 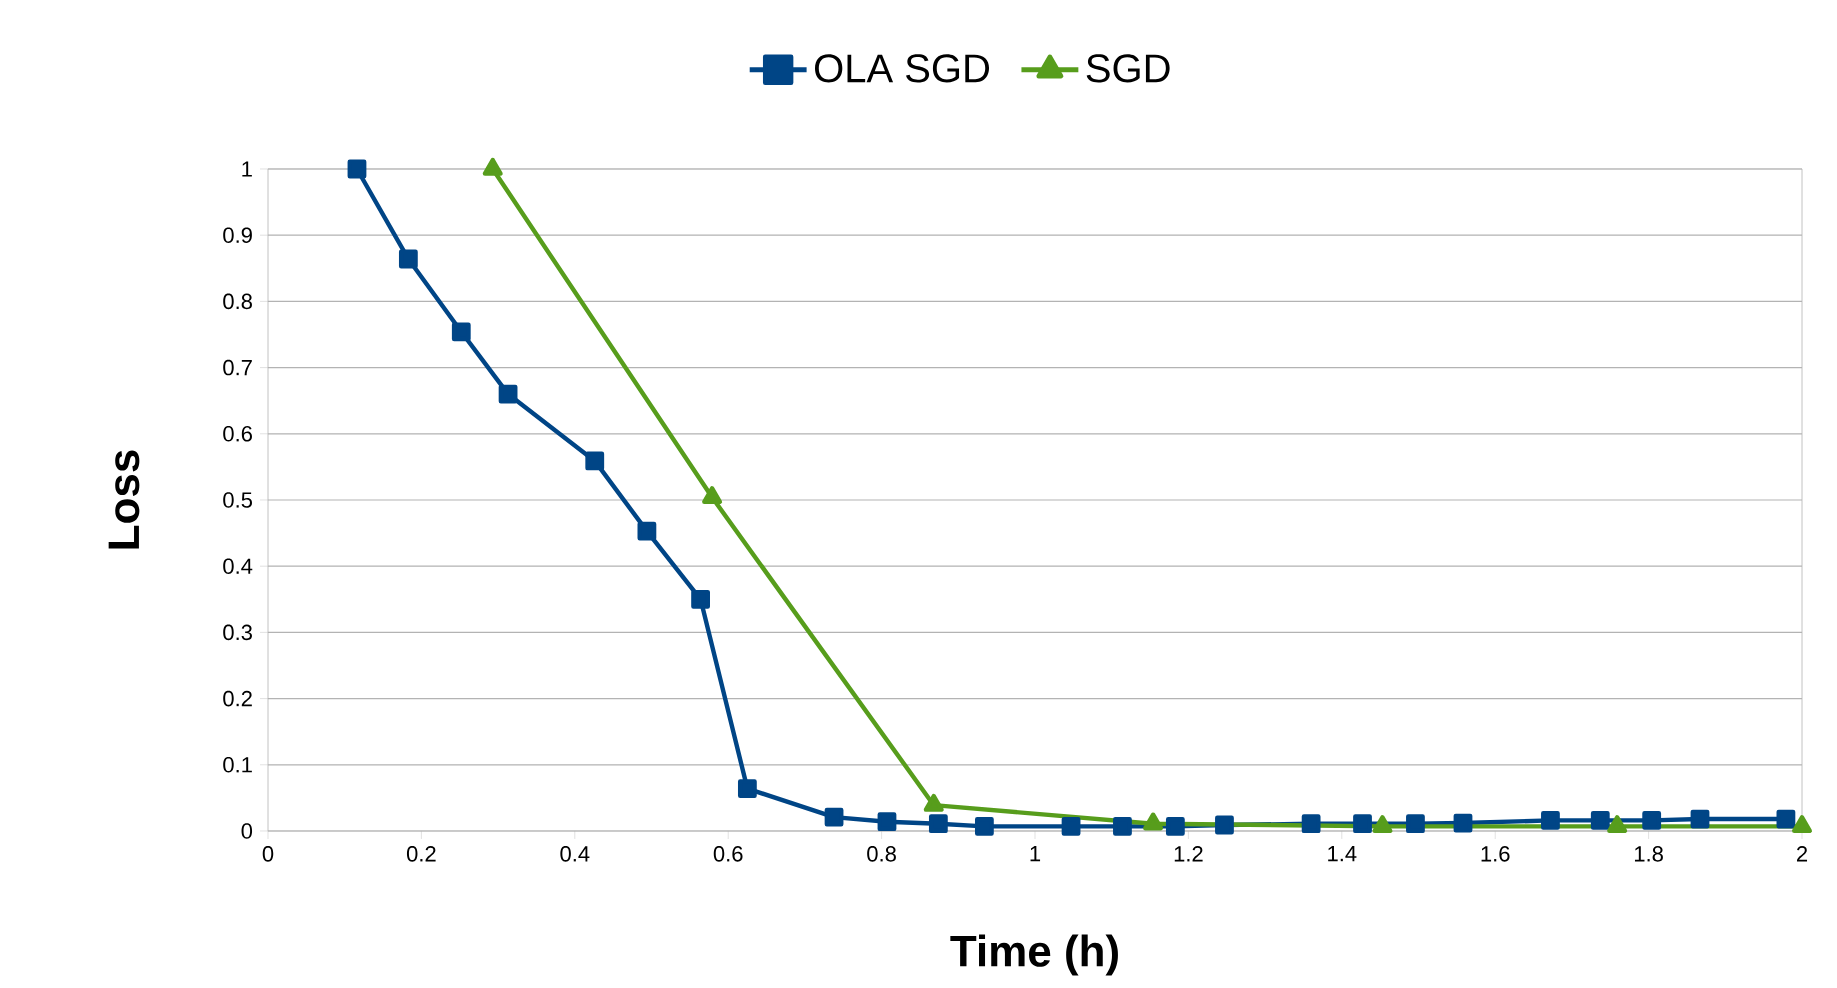 I want to click on y-tick-label: 0.9, so click(x=237, y=235).